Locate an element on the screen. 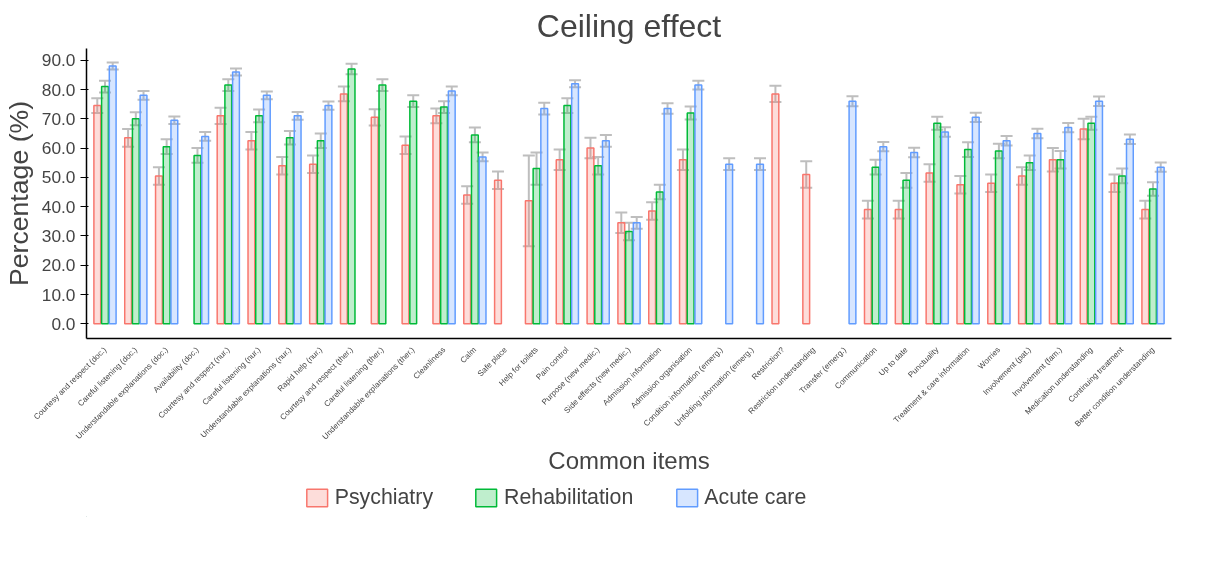 The image size is (1231, 585). y-tick-label: 50.0 is located at coordinates (58, 177).